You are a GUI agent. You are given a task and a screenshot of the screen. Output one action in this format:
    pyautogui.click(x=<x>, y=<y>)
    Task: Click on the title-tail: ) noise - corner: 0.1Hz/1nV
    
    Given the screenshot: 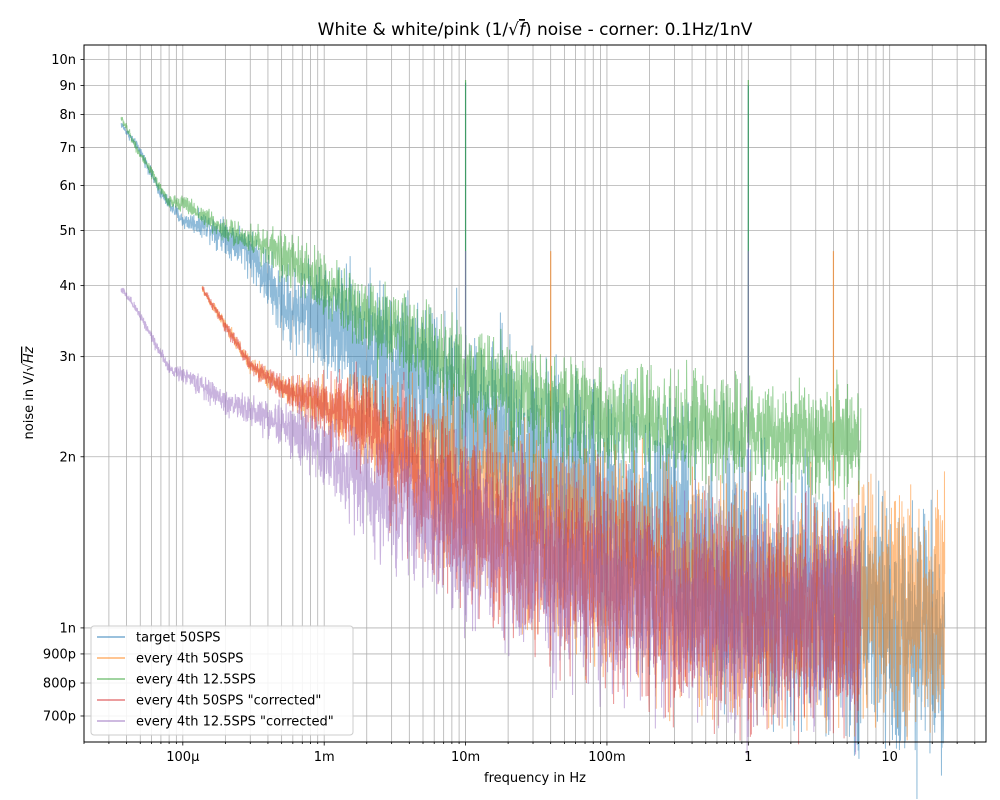 What is the action you would take?
    pyautogui.click(x=639, y=30)
    